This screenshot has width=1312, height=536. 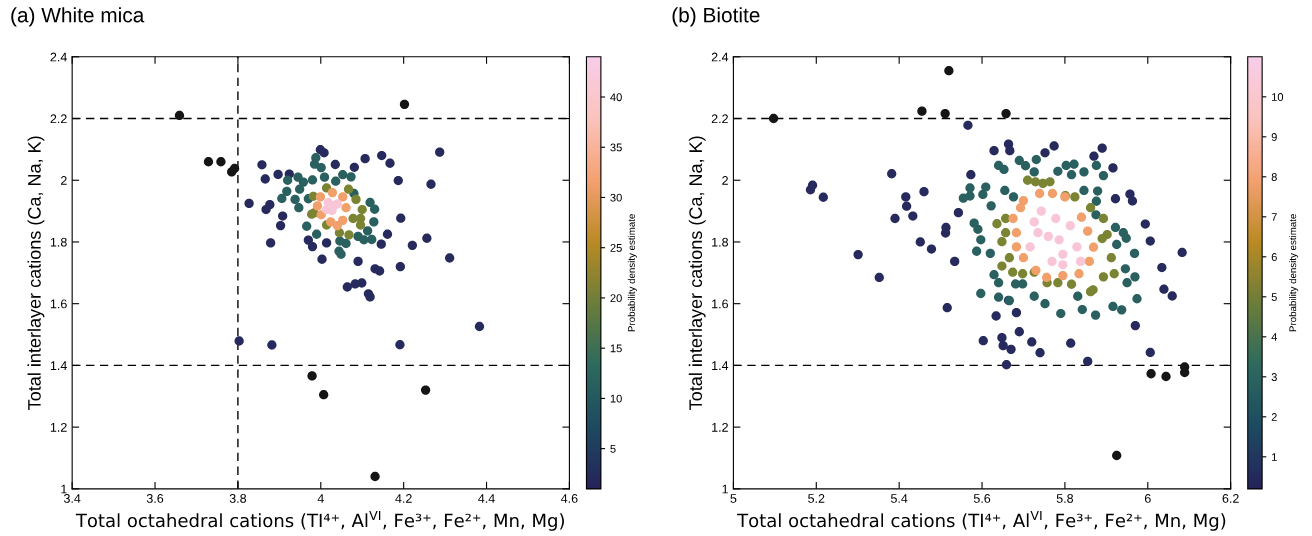 I want to click on x-tick-label: 4.6, so click(x=569, y=498).